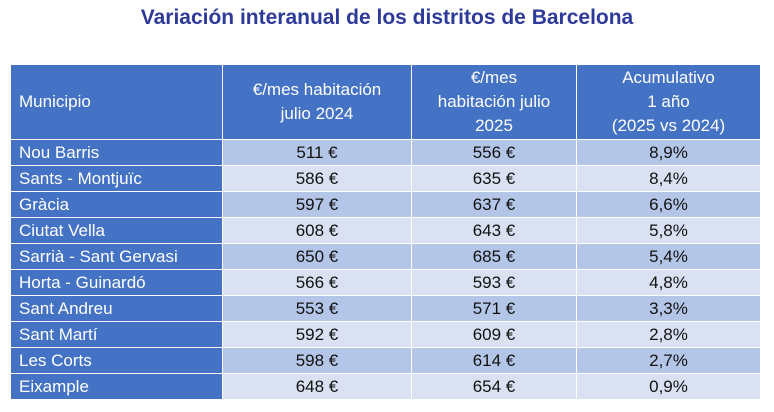 The height and width of the screenshot is (412, 774). Describe the element at coordinates (668, 230) in the screenshot. I see `cell-cumulative: 5,8%` at that location.